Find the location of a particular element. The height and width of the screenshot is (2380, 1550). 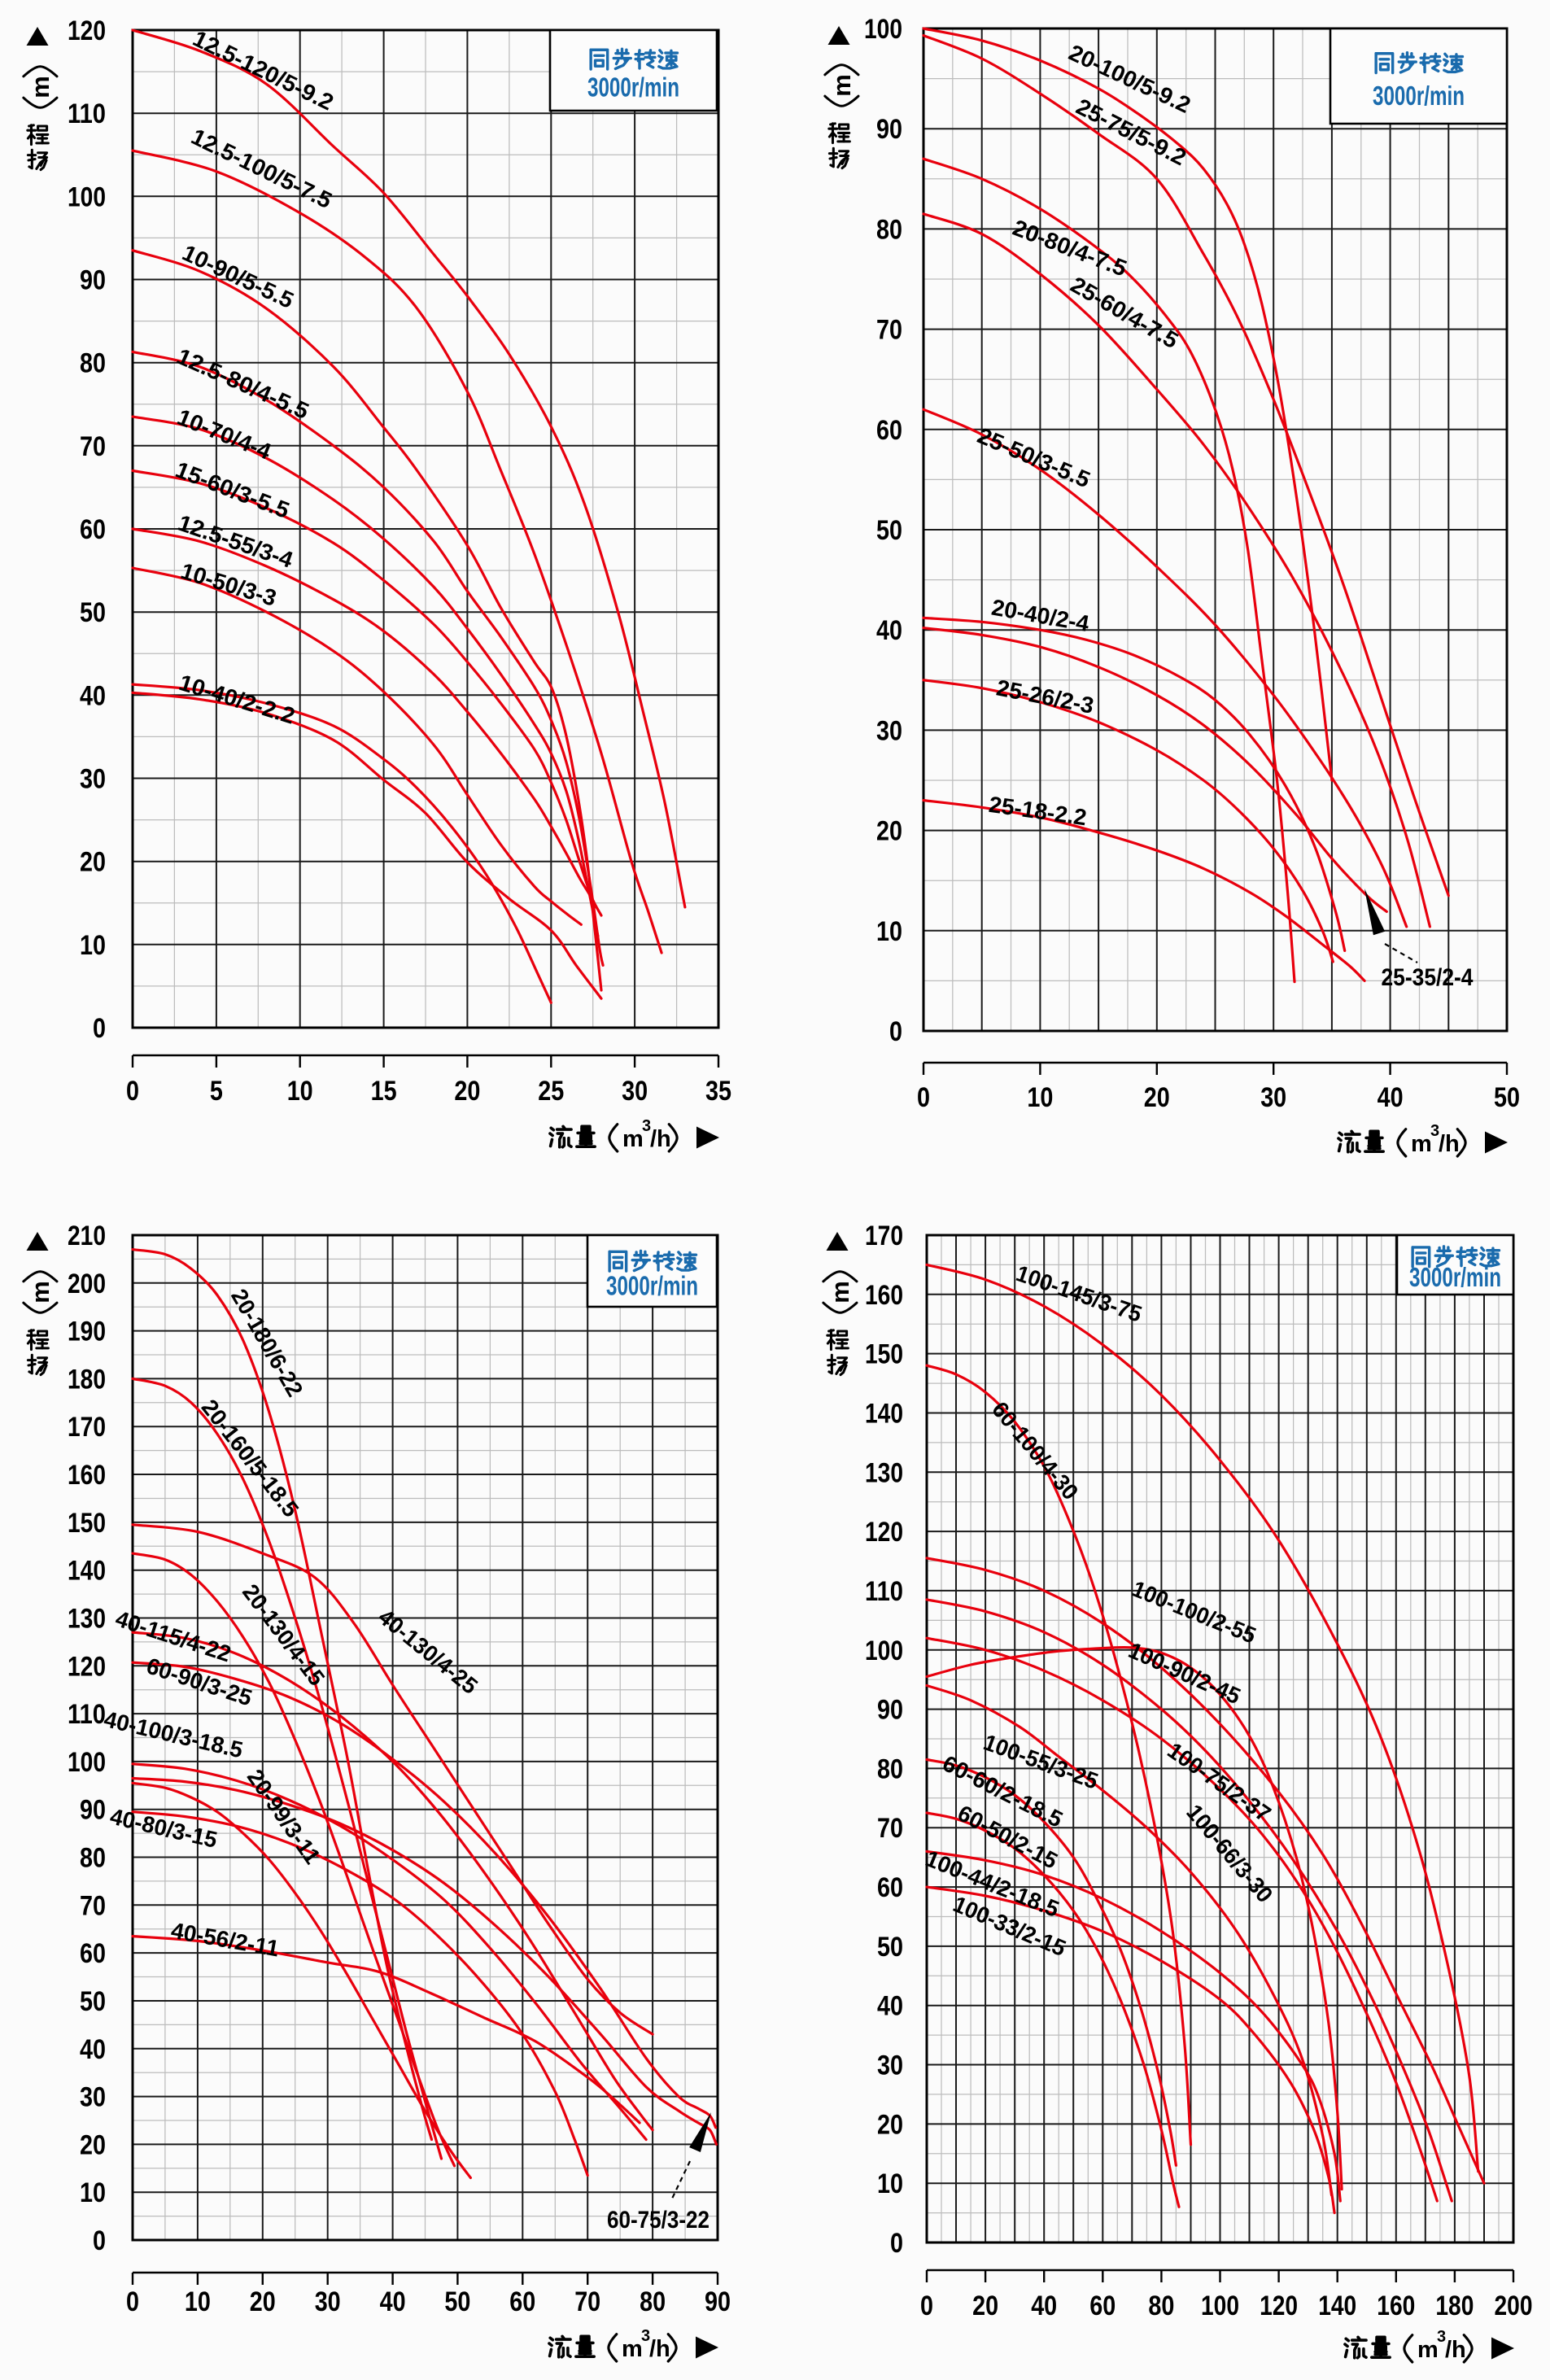

svg-text: 15 is located at coordinates (384, 1091).